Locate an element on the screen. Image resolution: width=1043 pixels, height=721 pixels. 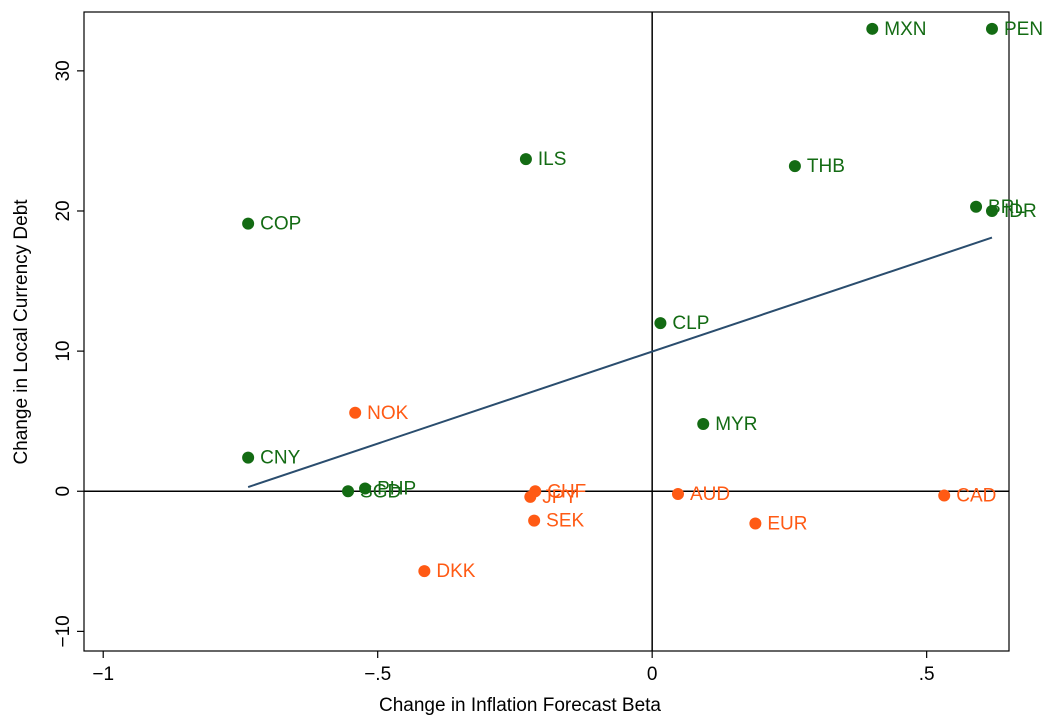
point-label: CAD is located at coordinates (976, 495).